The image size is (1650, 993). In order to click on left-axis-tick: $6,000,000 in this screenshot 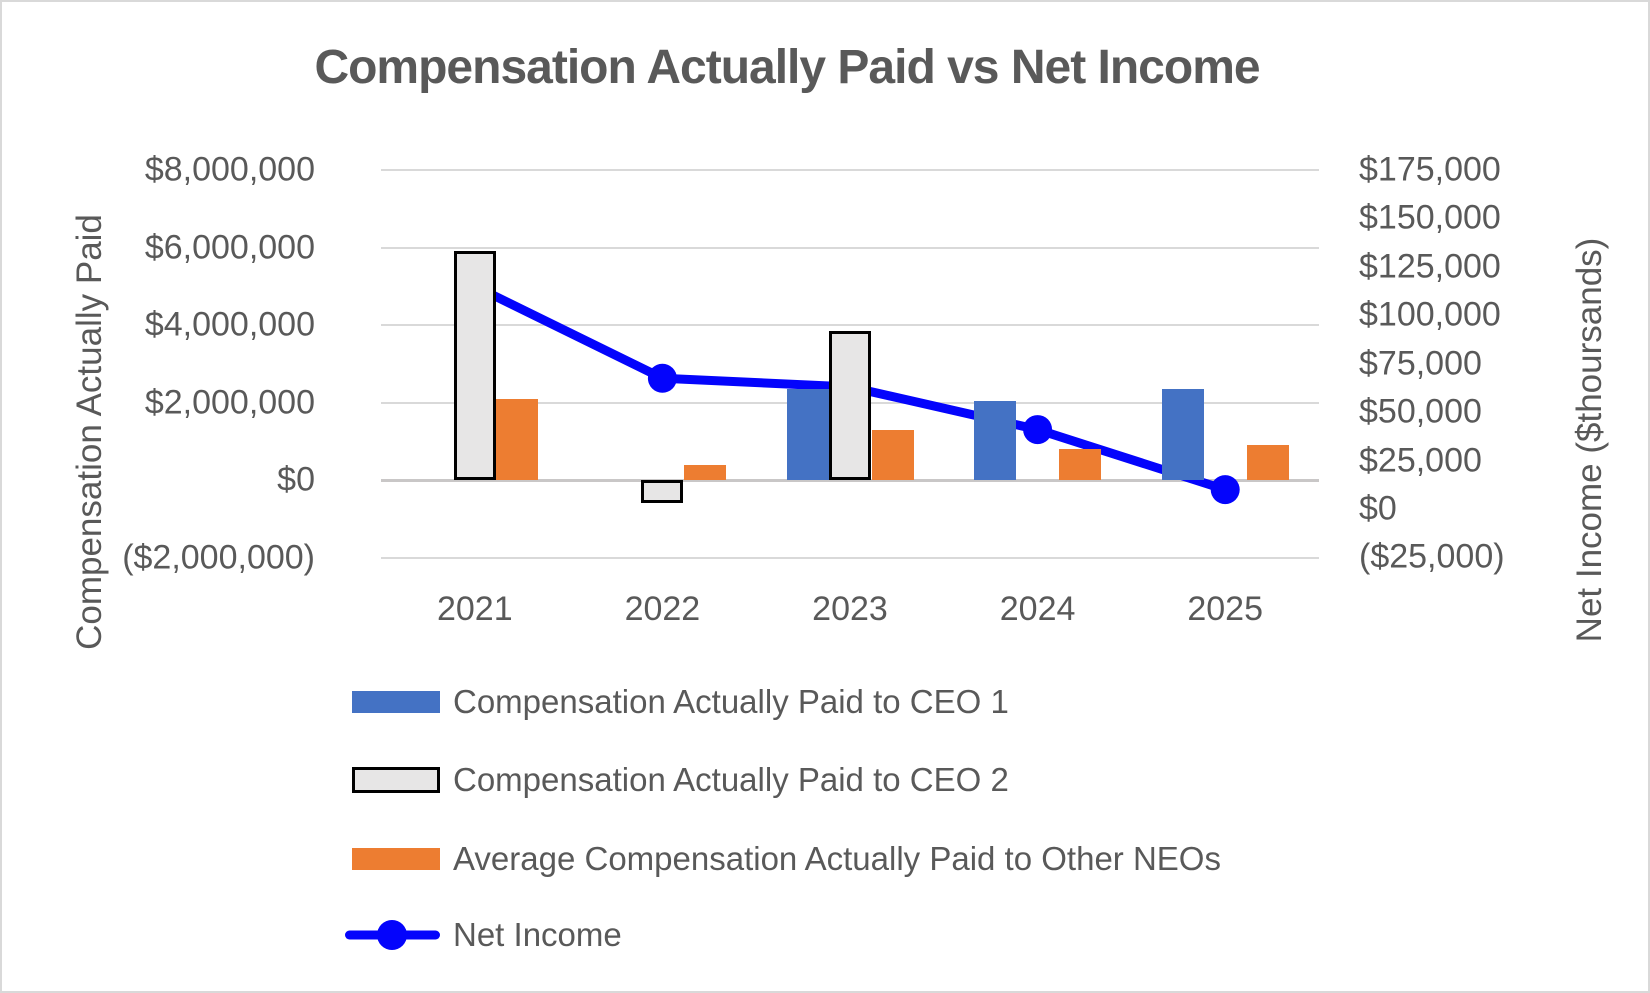, I will do `click(229, 247)`.